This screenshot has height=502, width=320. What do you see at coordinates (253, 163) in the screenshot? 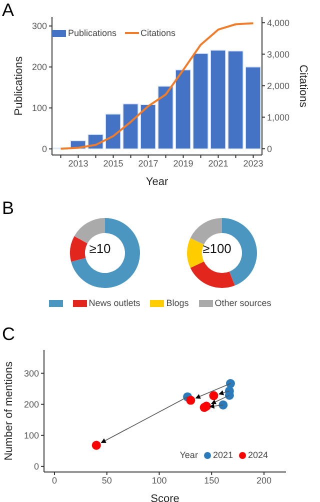
I see `x-tick-label: 2023` at bounding box center [253, 163].